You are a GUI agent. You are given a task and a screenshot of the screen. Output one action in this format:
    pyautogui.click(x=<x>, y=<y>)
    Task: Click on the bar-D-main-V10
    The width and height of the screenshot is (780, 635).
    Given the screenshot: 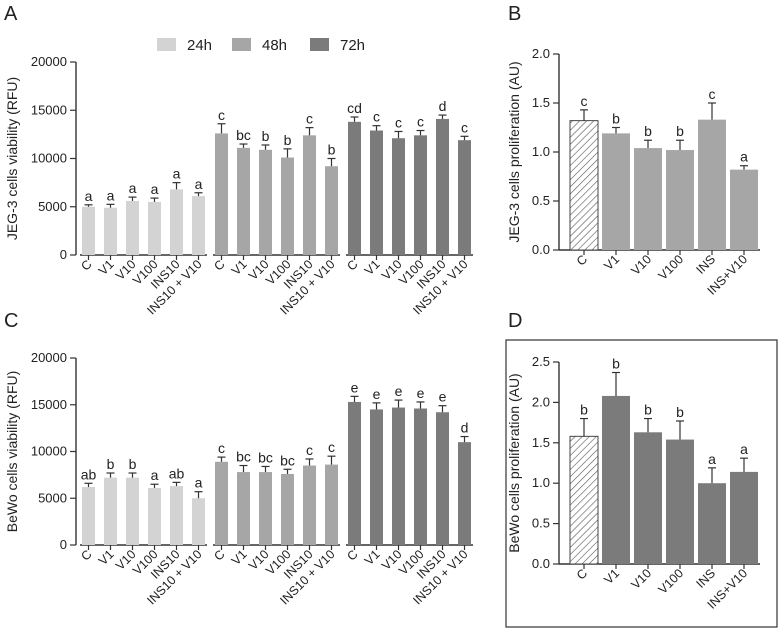 What is the action you would take?
    pyautogui.click(x=648, y=498)
    